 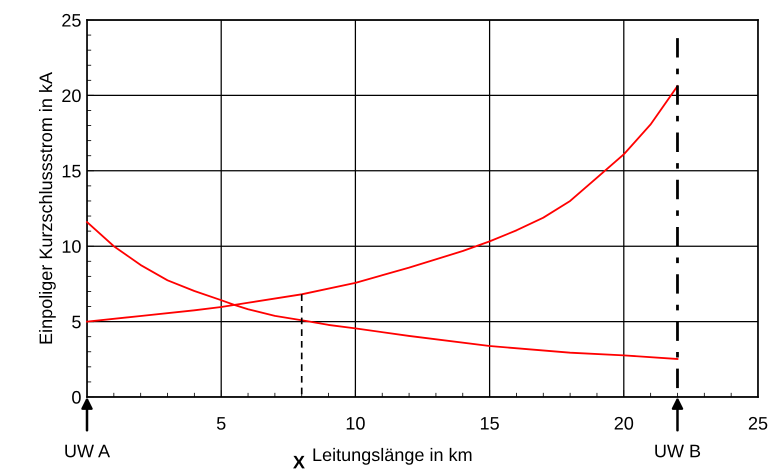 I want to click on y-tick-label: 5, so click(x=76, y=322).